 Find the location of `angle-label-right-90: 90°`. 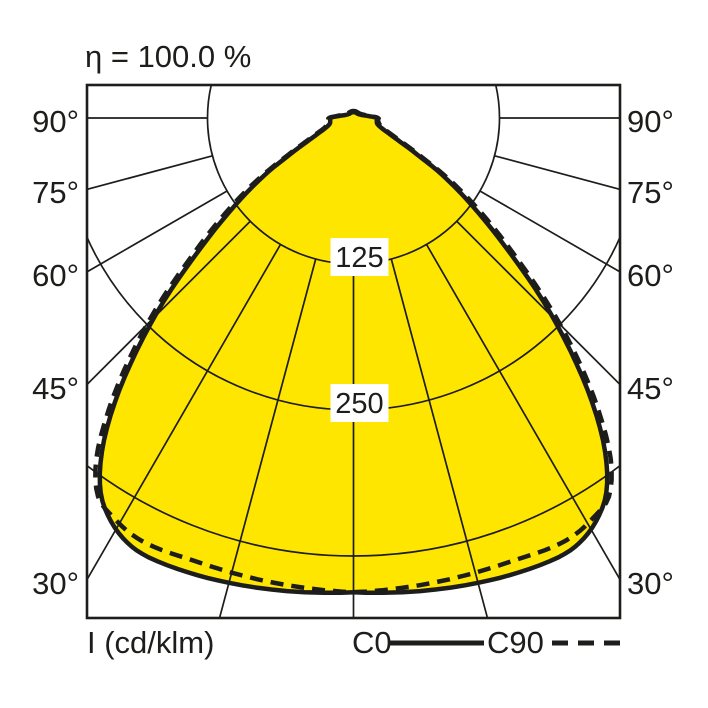

angle-label-right-90: 90° is located at coordinates (650, 121).